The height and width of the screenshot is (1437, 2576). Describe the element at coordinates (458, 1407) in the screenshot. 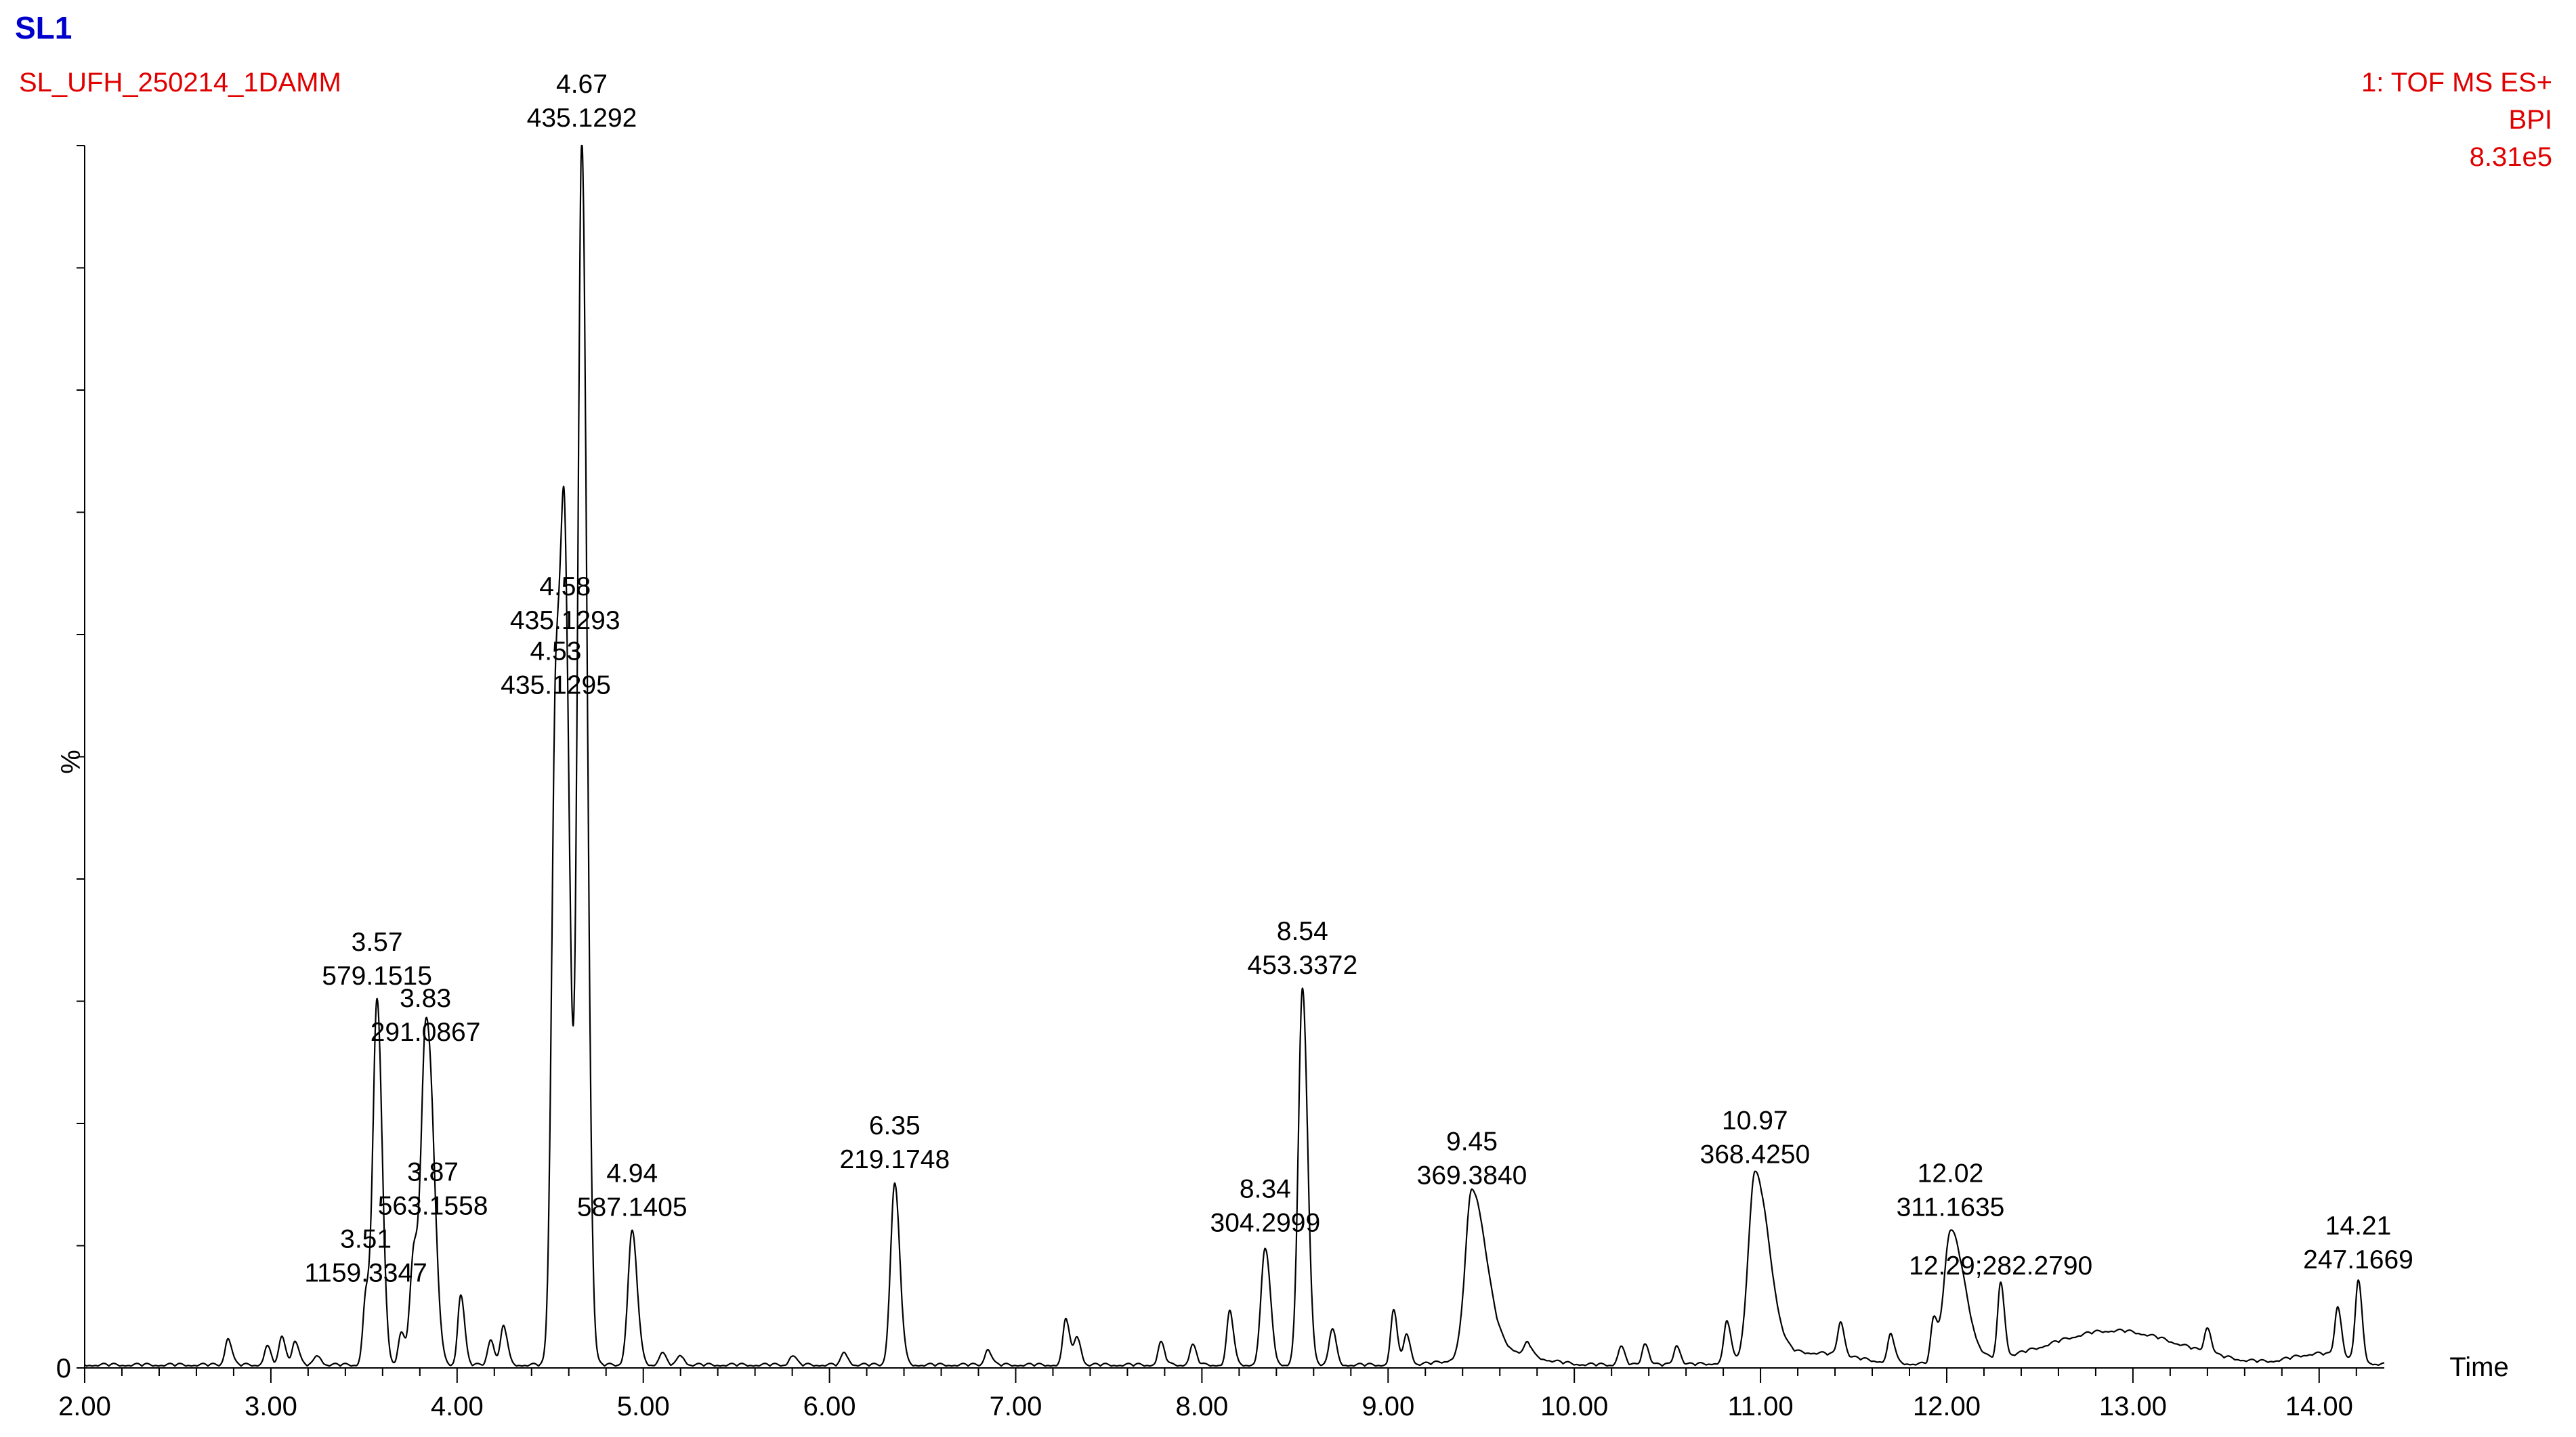

I see `x-tick-label: 4.00` at that location.